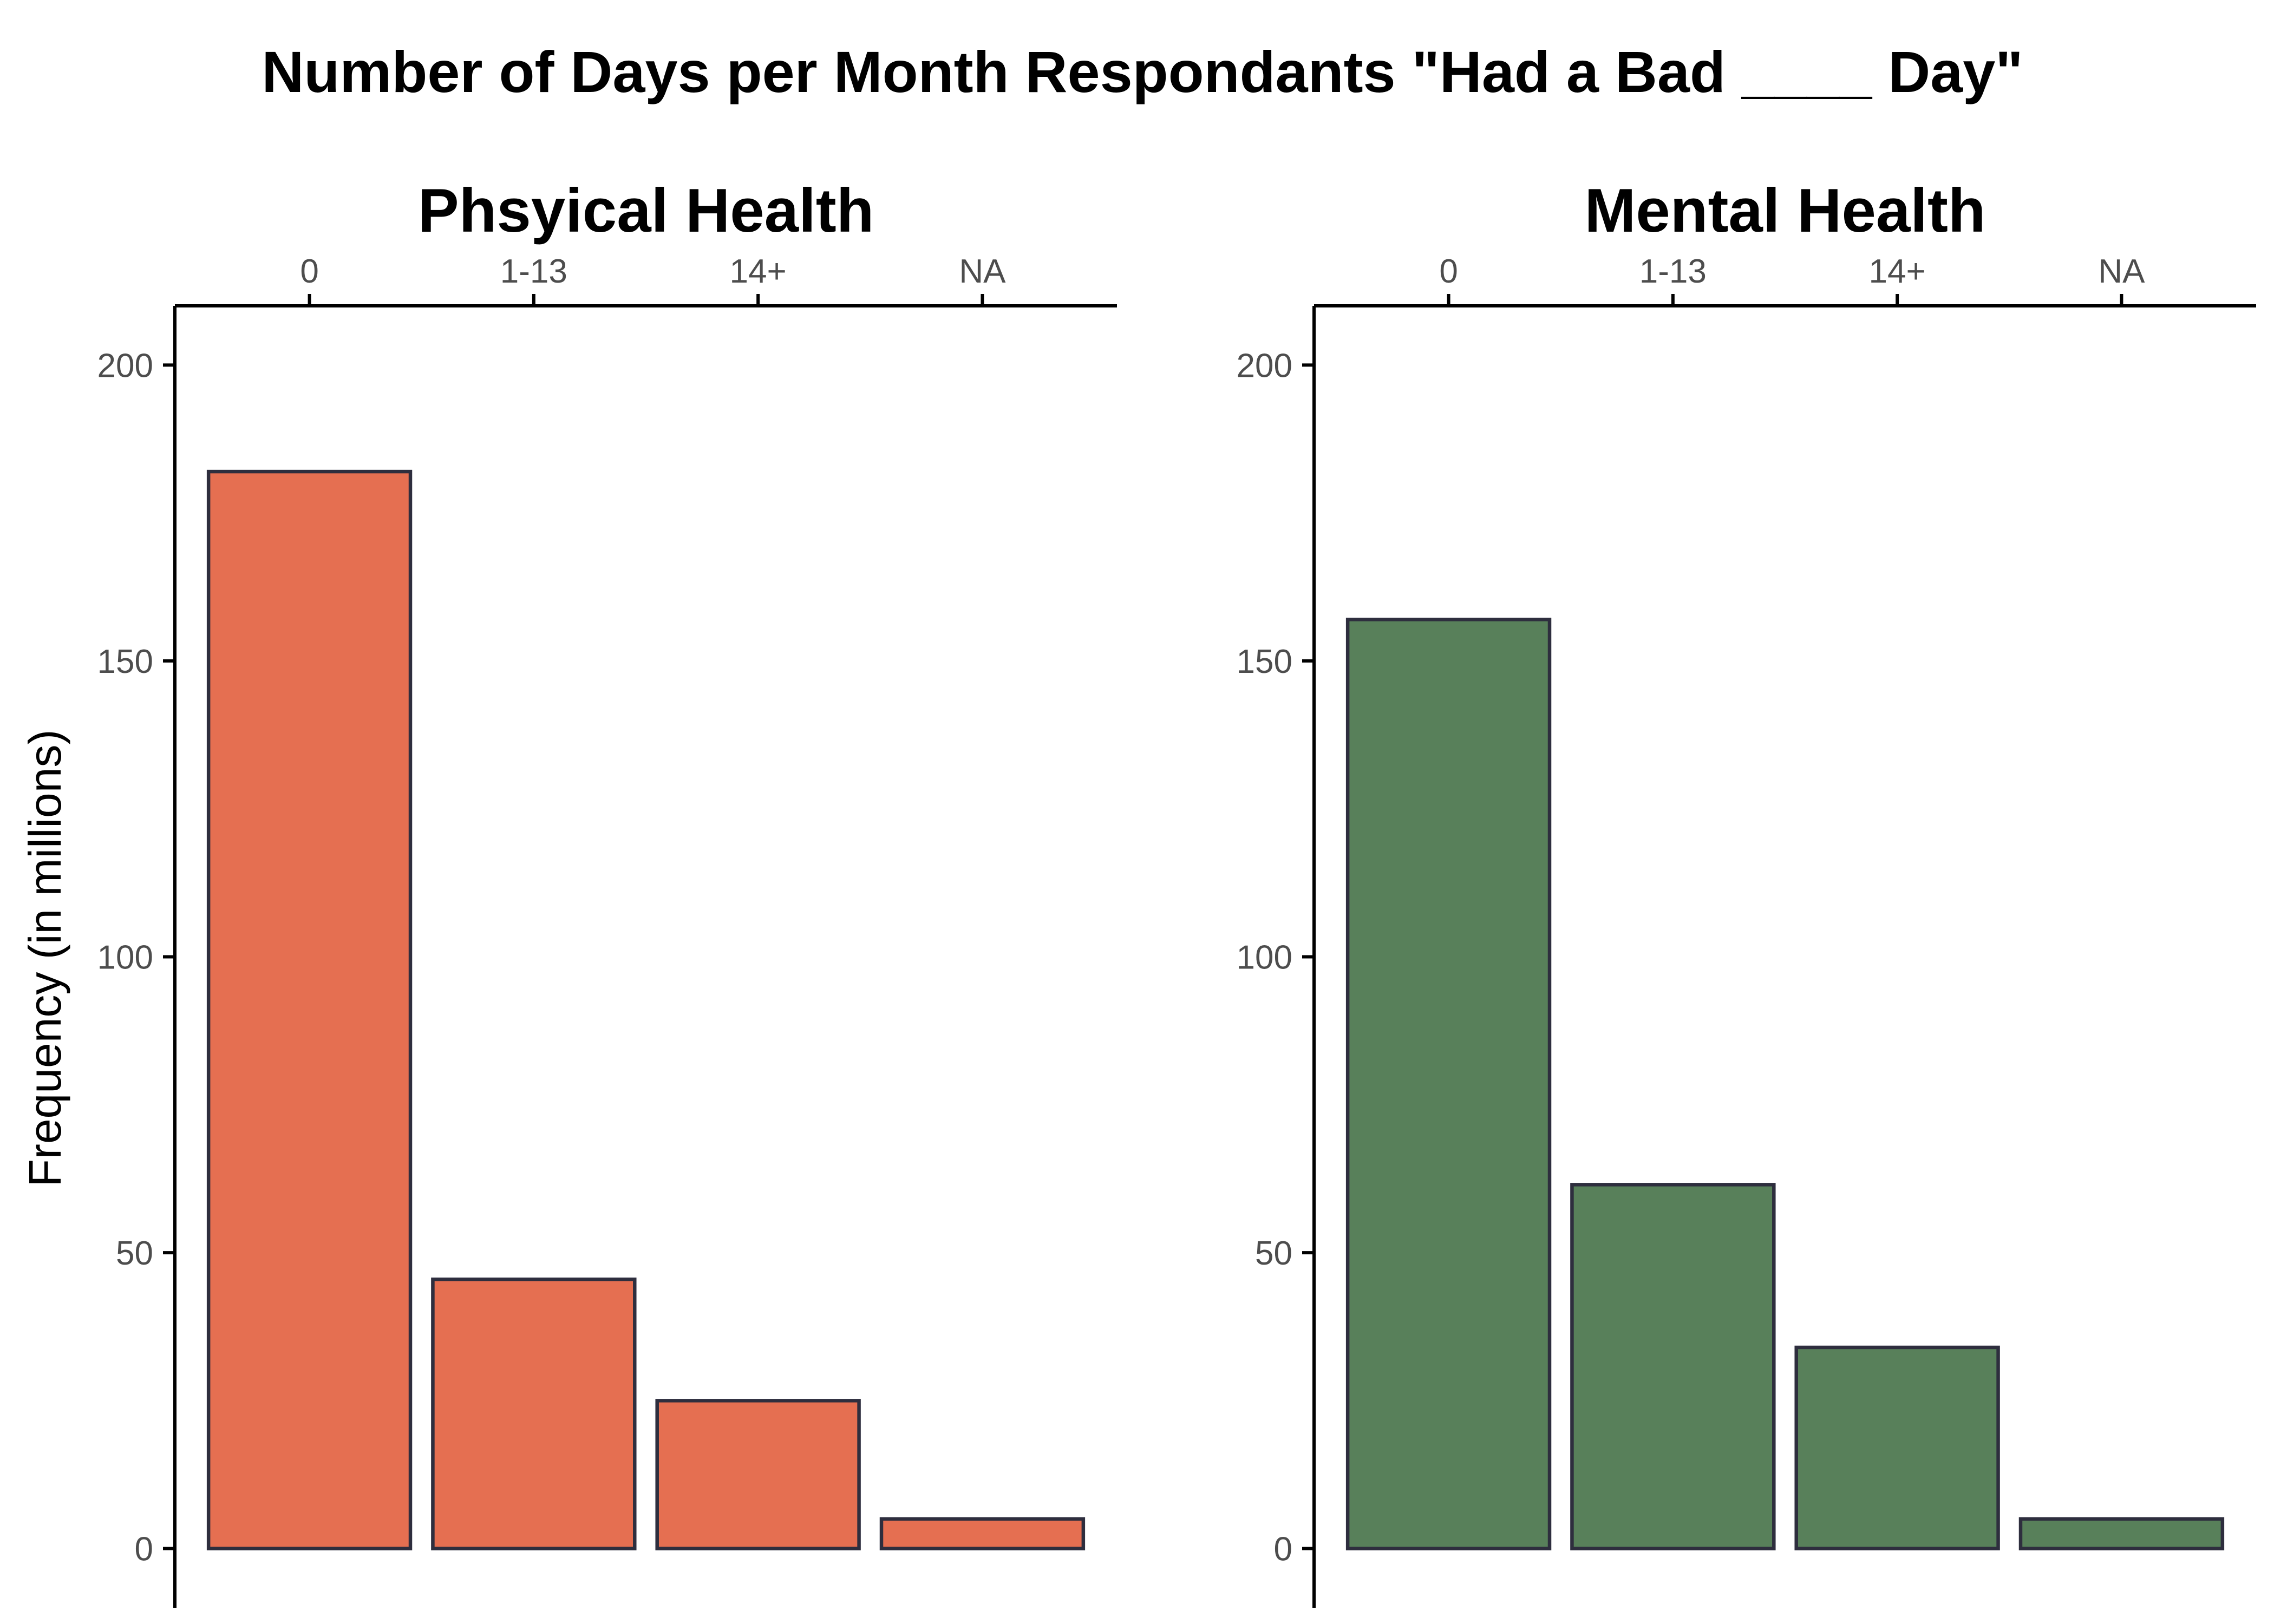  Describe the element at coordinates (44, 959) in the screenshot. I see `y-axis-title: Frequency (in millions)` at that location.